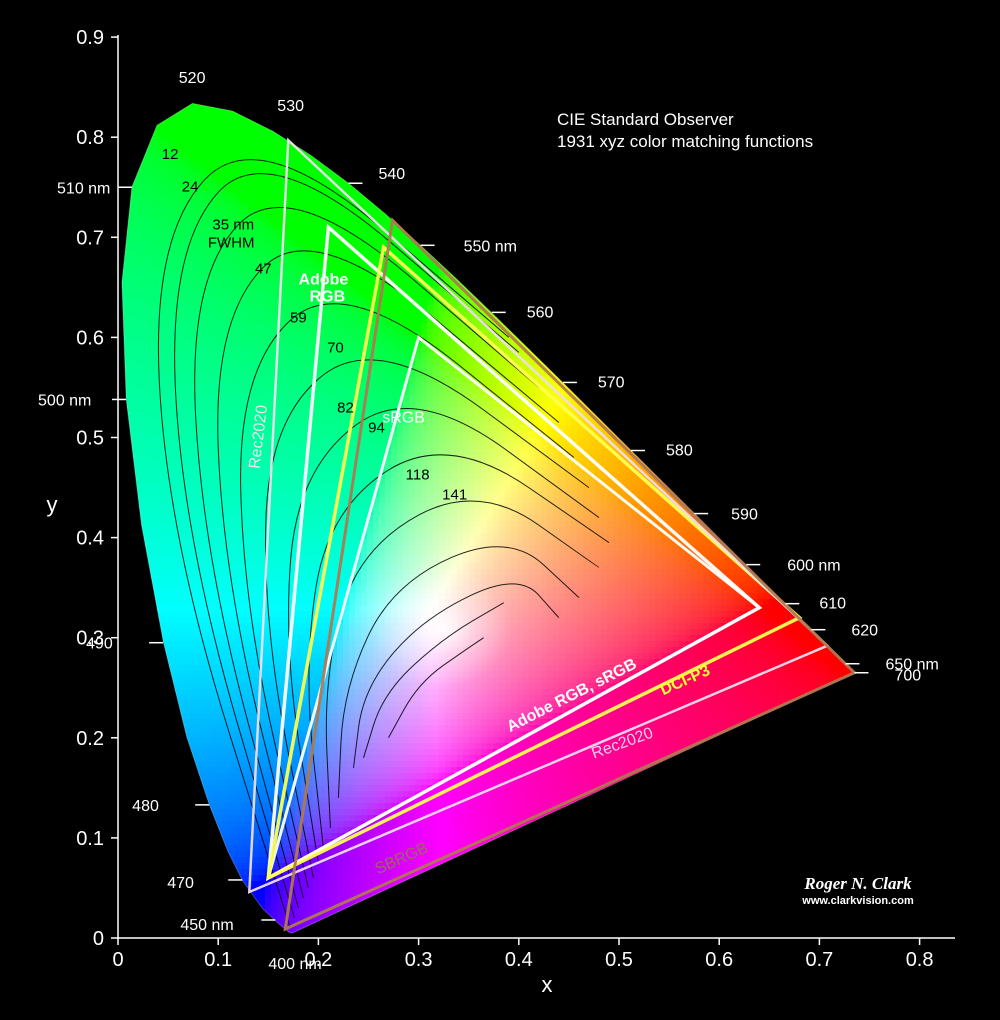 This screenshot has width=1000, height=1020. What do you see at coordinates (318, 960) in the screenshot?
I see `x-tick-label: 0.2` at bounding box center [318, 960].